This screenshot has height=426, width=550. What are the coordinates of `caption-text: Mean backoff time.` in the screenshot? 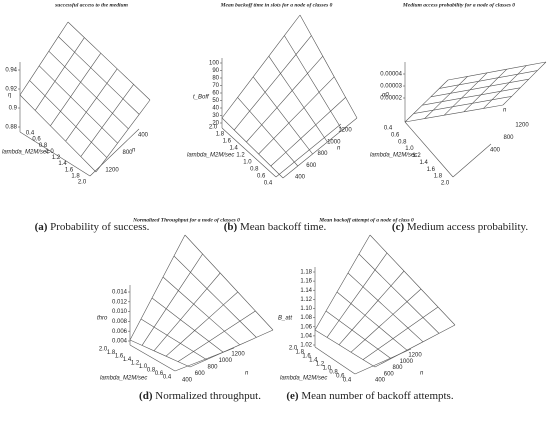 It's located at (283, 227).